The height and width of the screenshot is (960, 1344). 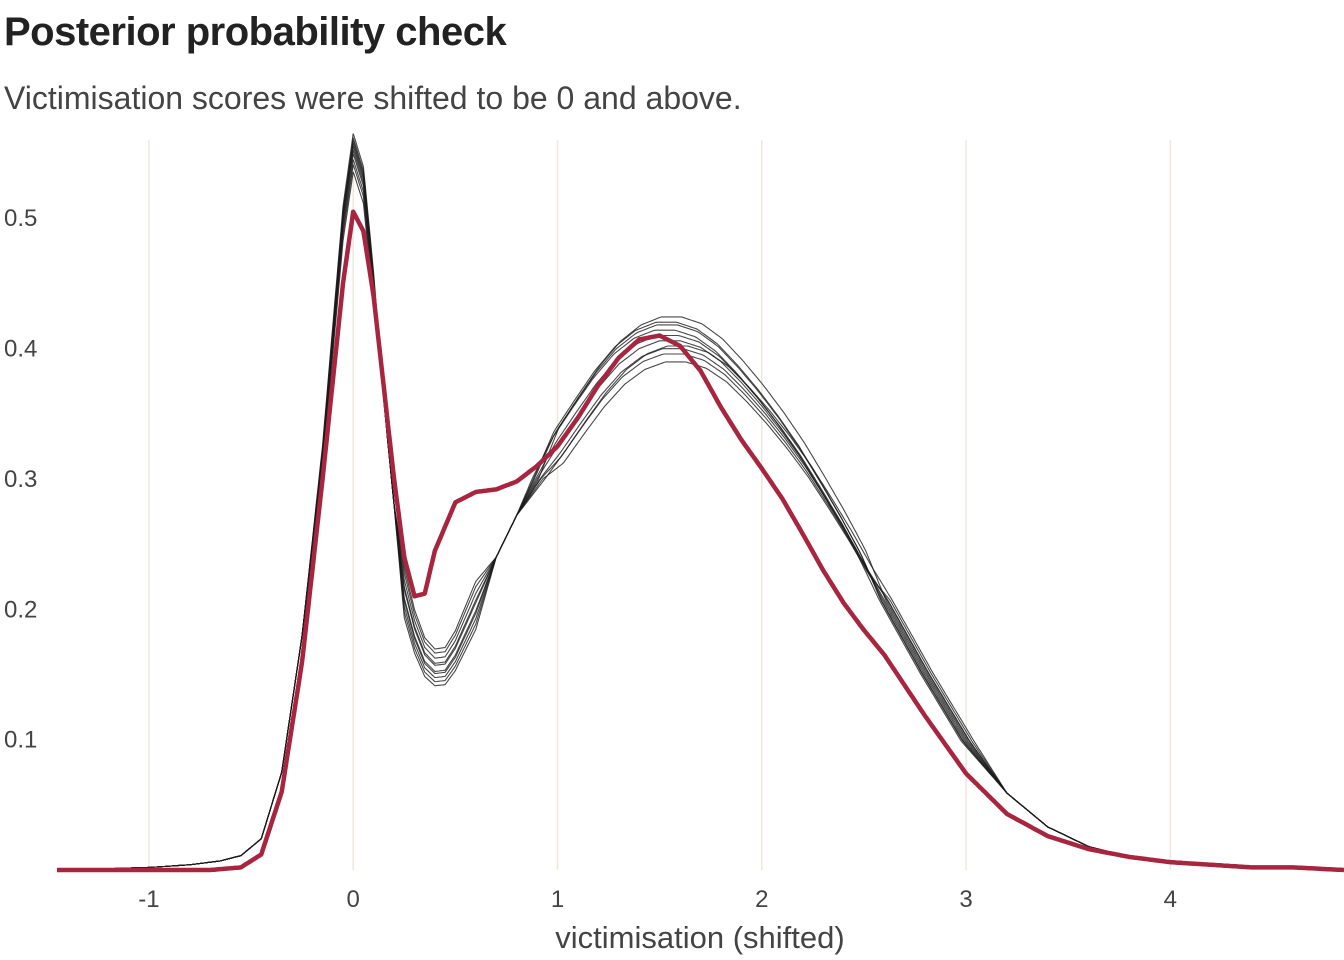 I want to click on x-tick-label: 1, so click(x=557, y=899).